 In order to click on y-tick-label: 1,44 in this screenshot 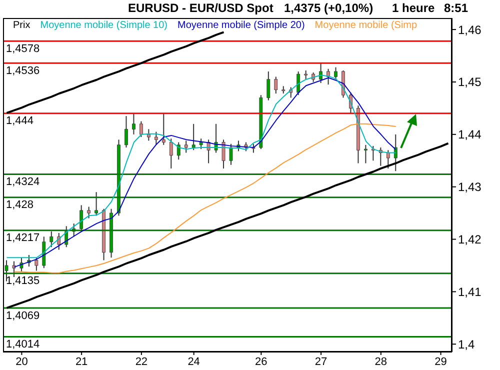, I will do `click(470, 135)`.